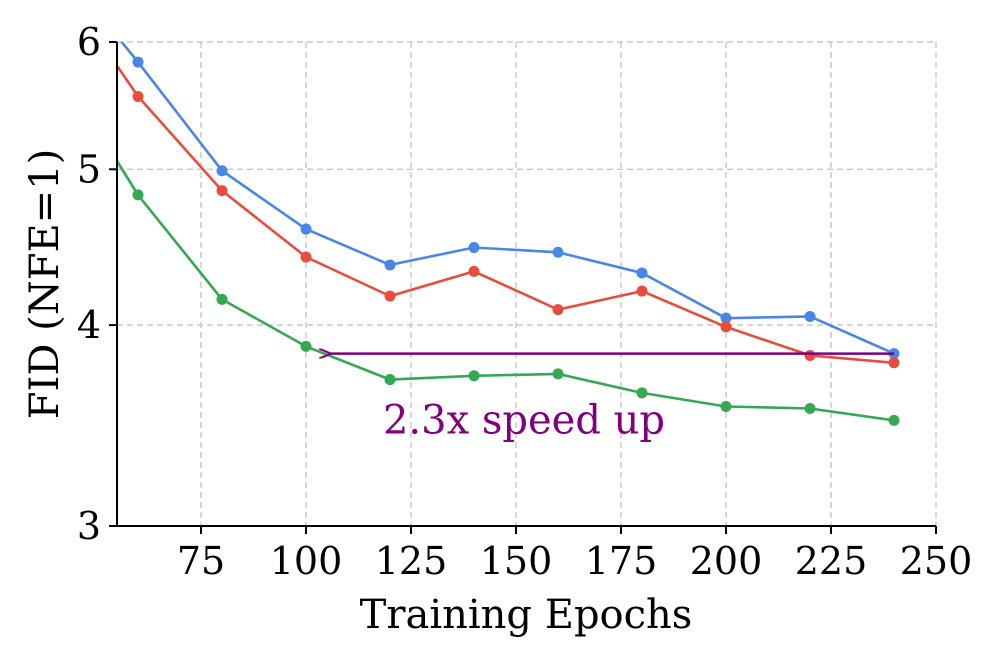 The height and width of the screenshot is (664, 997). Describe the element at coordinates (524, 420) in the screenshot. I see `speedup-annotation: 2.3x speed up` at that location.